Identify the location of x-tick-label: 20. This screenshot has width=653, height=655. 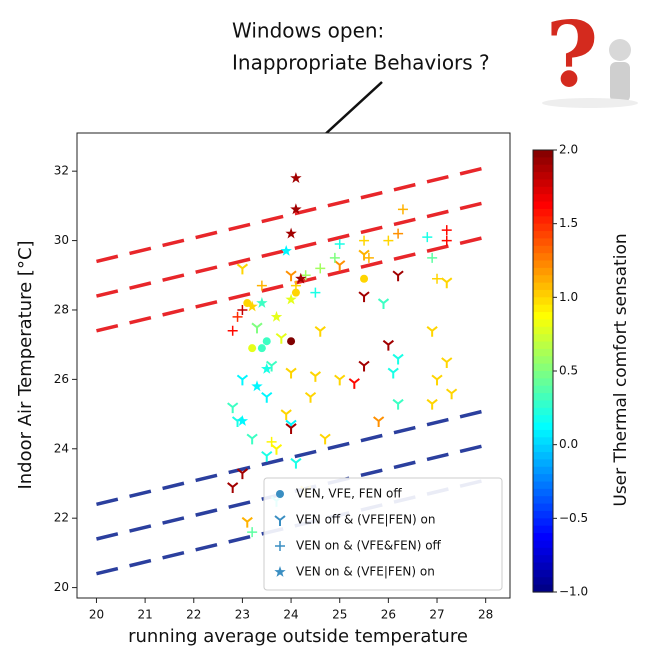
(96, 615).